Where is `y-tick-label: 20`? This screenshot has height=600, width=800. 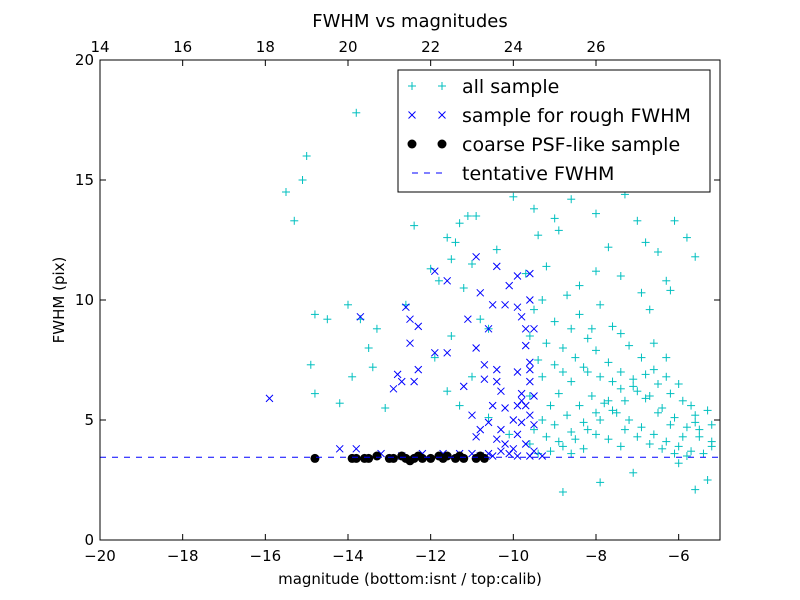
y-tick-label: 20 is located at coordinates (84, 60).